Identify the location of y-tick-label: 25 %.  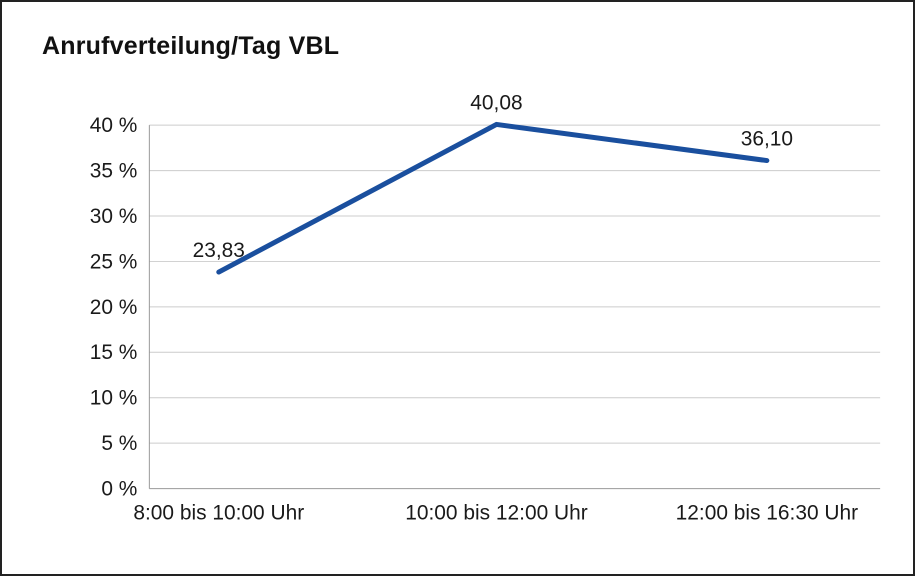
(114, 261).